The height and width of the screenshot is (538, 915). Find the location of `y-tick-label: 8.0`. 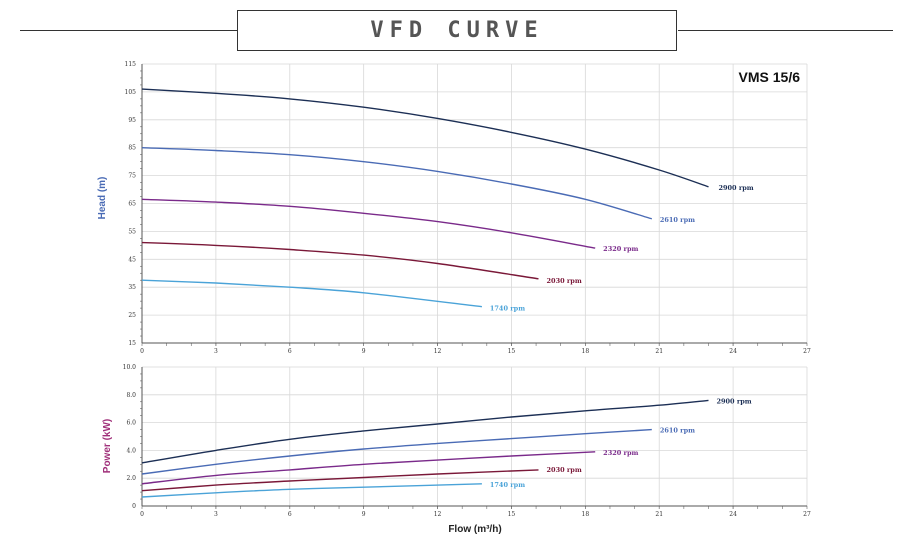

y-tick-label: 8.0 is located at coordinates (131, 395).